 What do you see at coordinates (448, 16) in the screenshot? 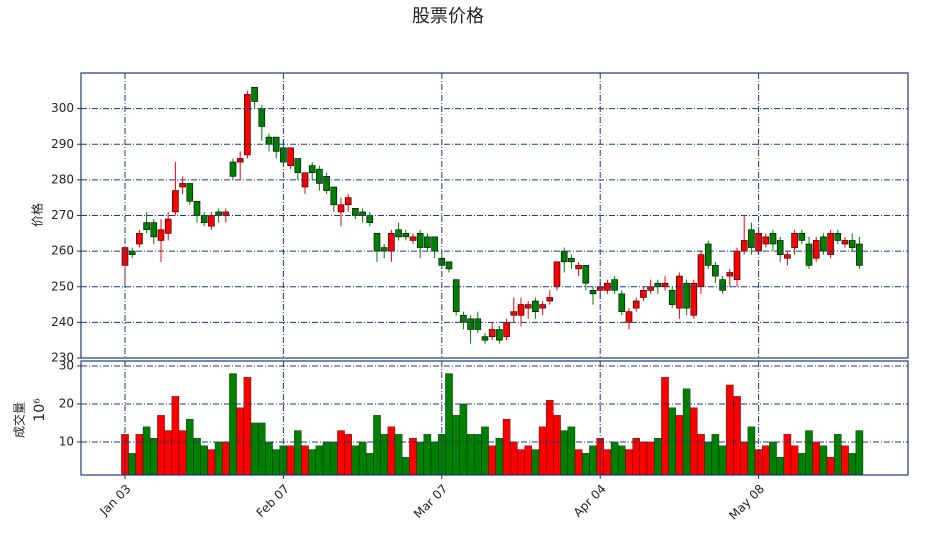
I see `chart-title: 股票价格` at bounding box center [448, 16].